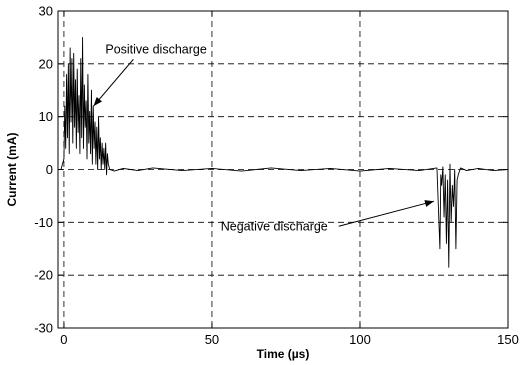 The image size is (524, 365). I want to click on y-tick-label: 0, so click(49, 169).